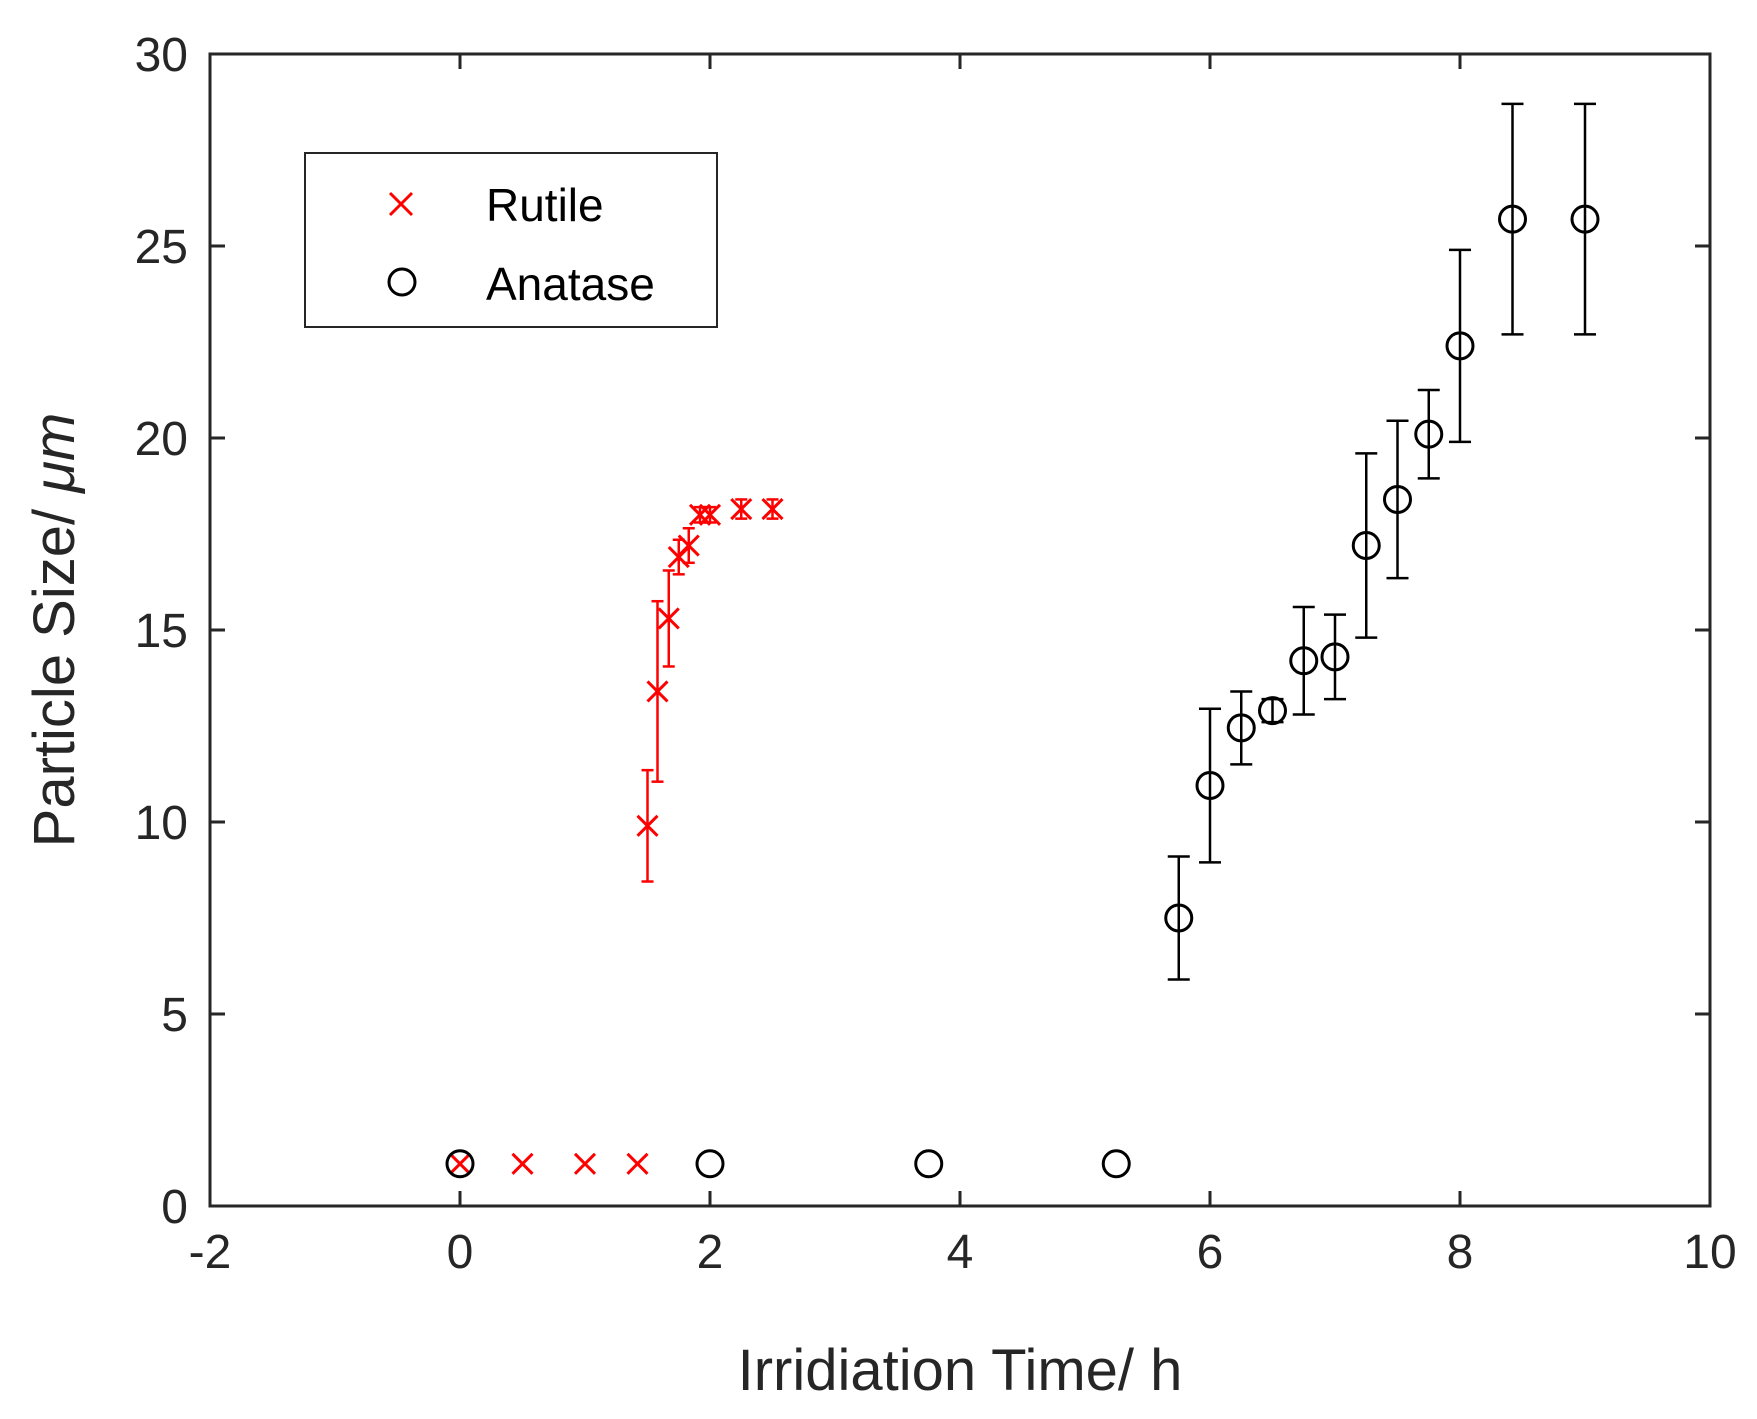 The width and height of the screenshot is (1757, 1419). What do you see at coordinates (161, 823) in the screenshot?
I see `y-tick-label: 10` at bounding box center [161, 823].